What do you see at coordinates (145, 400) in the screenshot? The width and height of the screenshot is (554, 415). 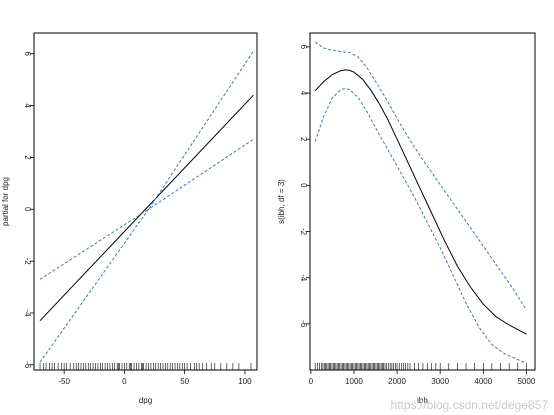 I see `x-axis-title: dpg` at bounding box center [145, 400].